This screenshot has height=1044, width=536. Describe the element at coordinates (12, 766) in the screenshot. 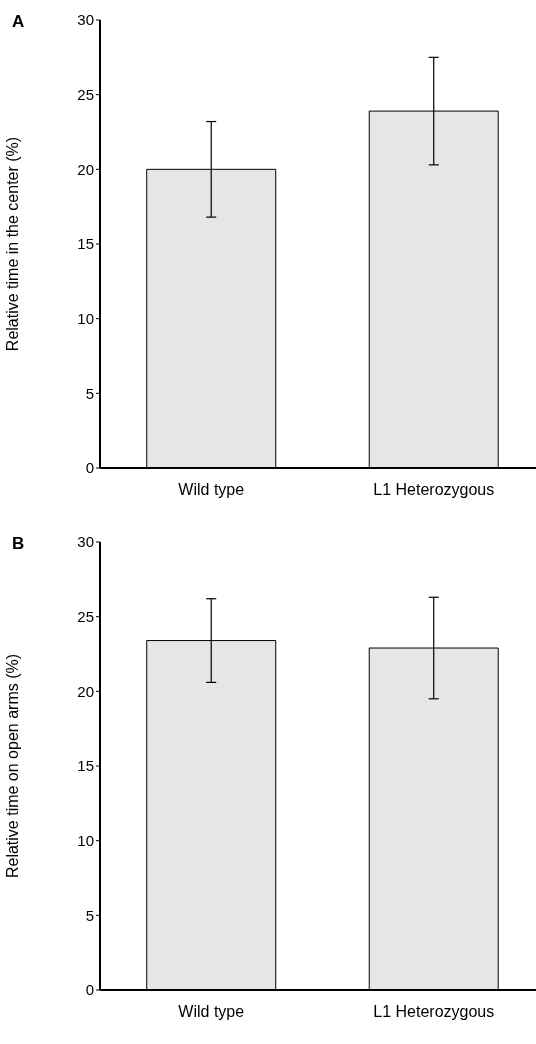

I see `y-axis-title: Relative time on open arms (%)` at that location.